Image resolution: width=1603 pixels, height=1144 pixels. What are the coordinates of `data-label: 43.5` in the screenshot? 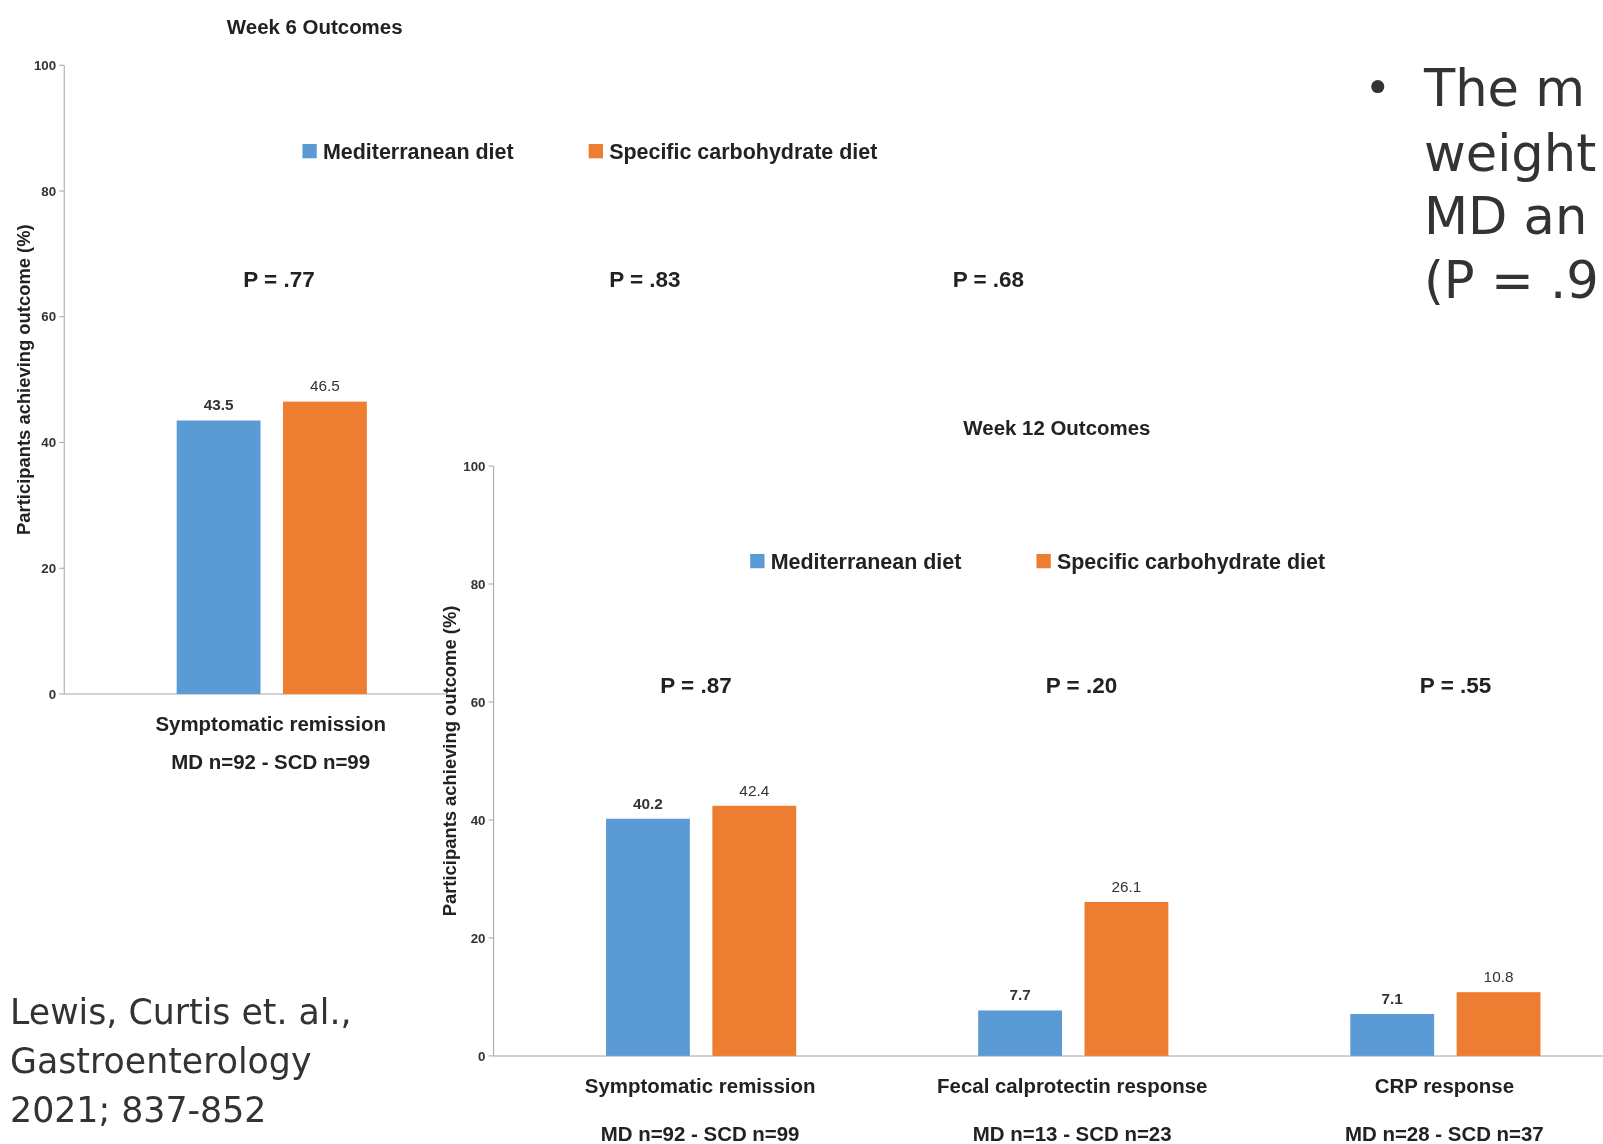 It's located at (218, 405).